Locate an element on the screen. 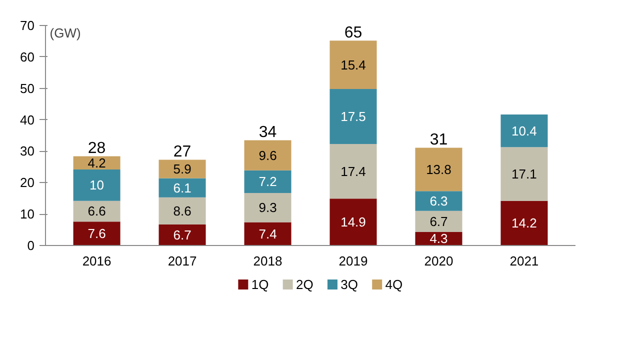  total-label: 34 is located at coordinates (267, 133).